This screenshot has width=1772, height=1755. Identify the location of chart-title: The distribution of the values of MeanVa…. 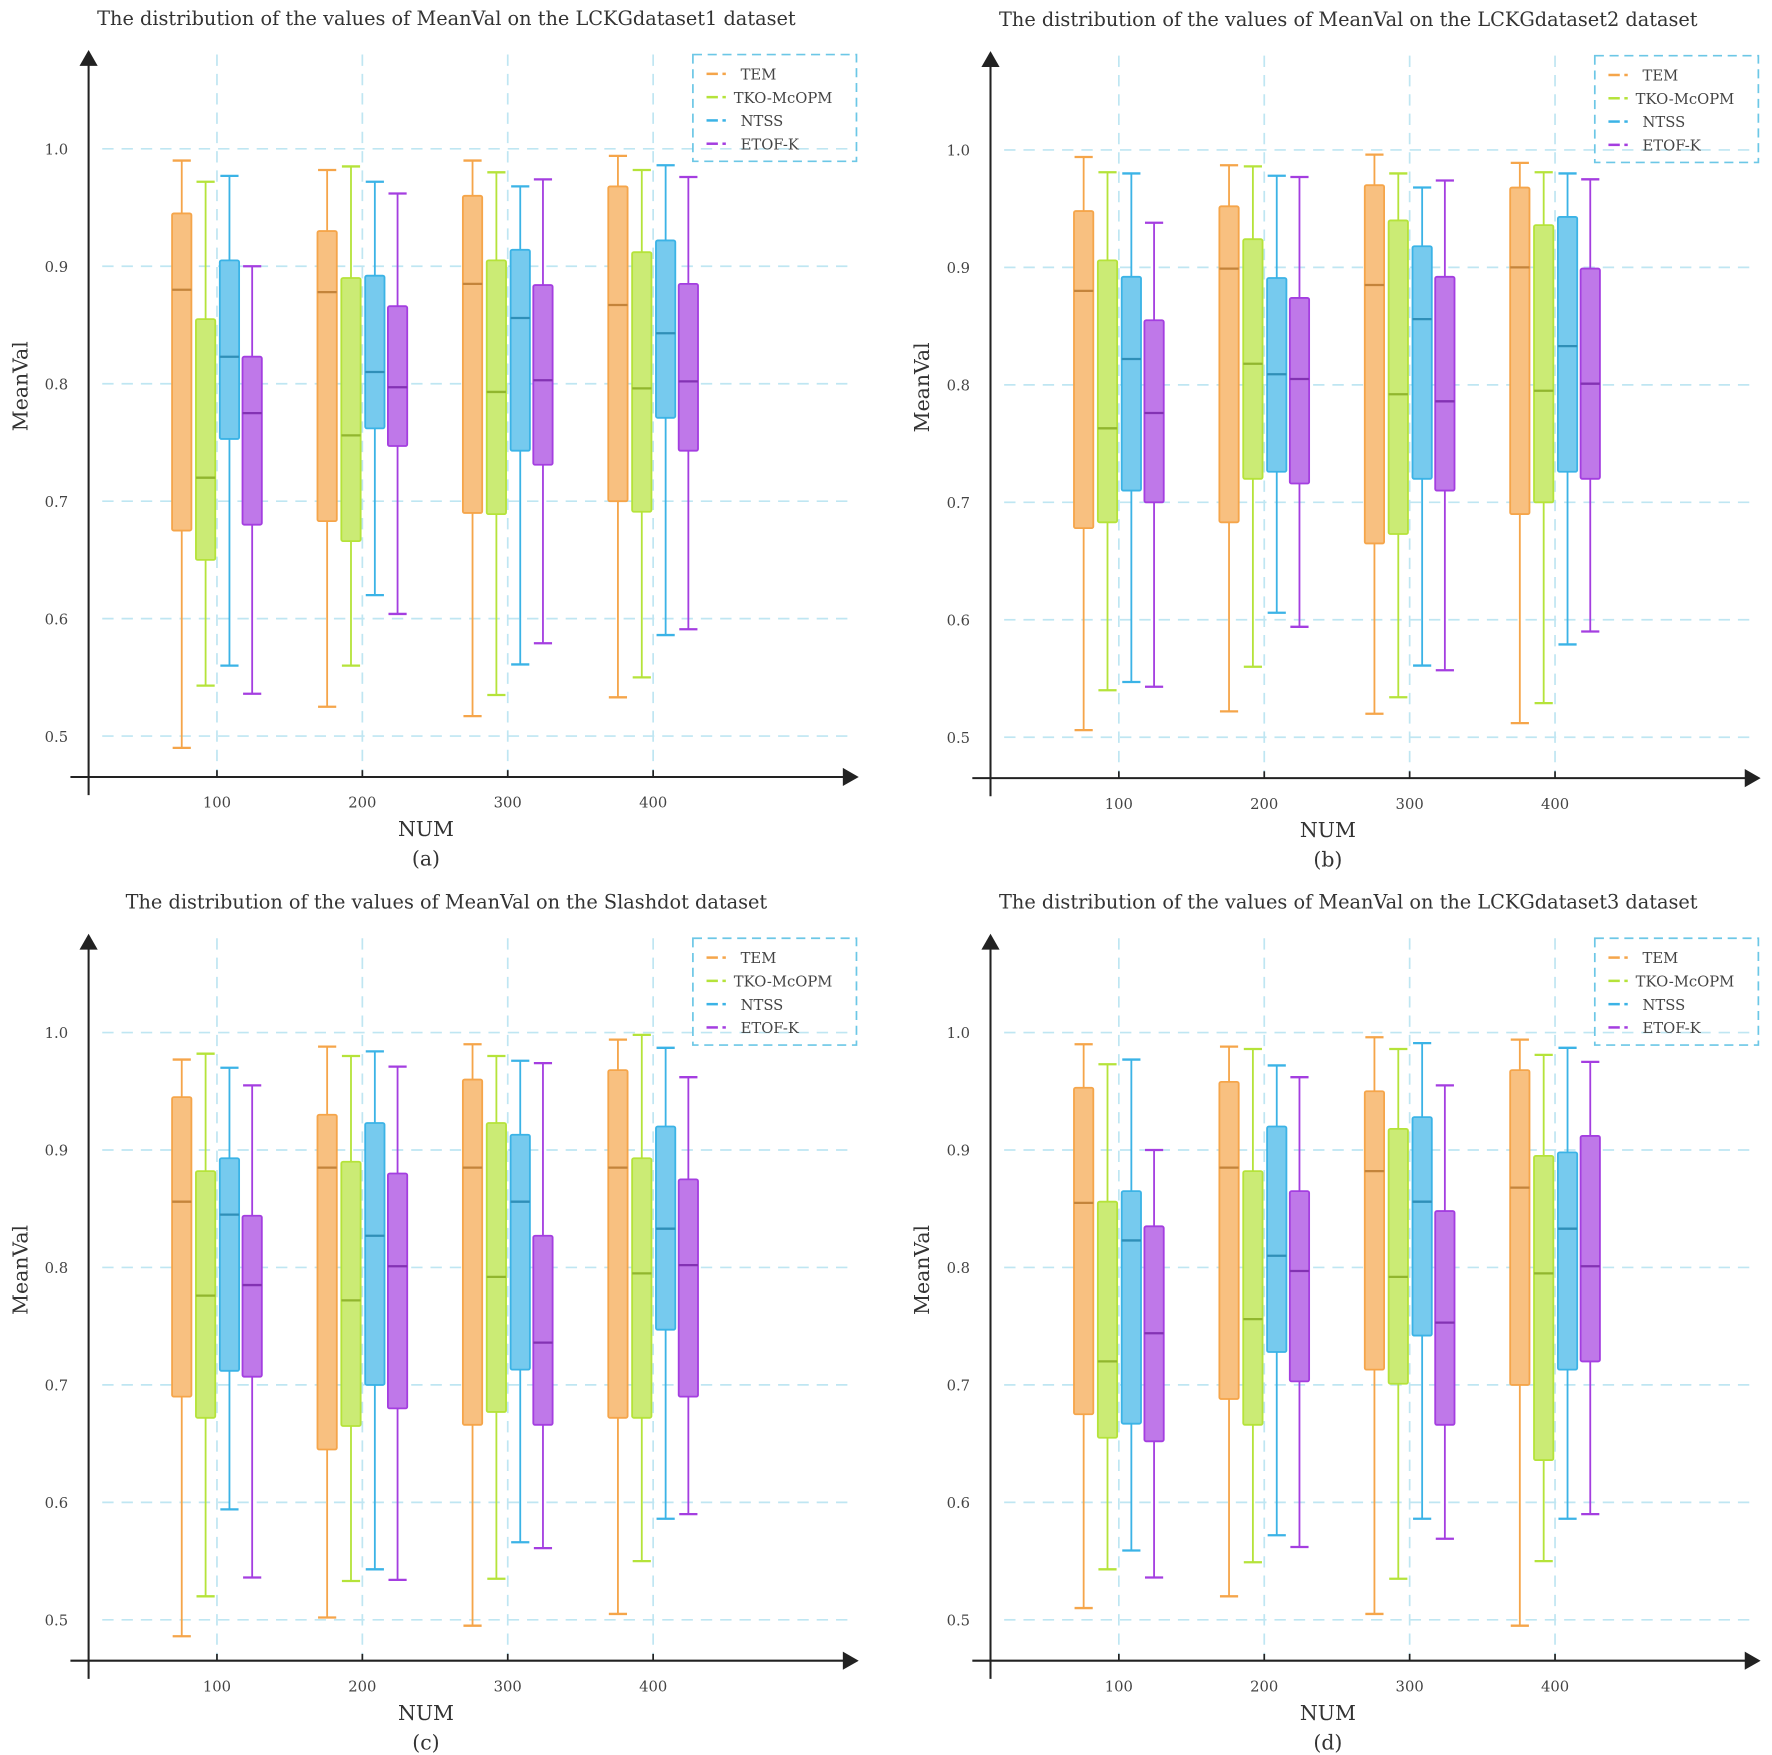
(446, 18).